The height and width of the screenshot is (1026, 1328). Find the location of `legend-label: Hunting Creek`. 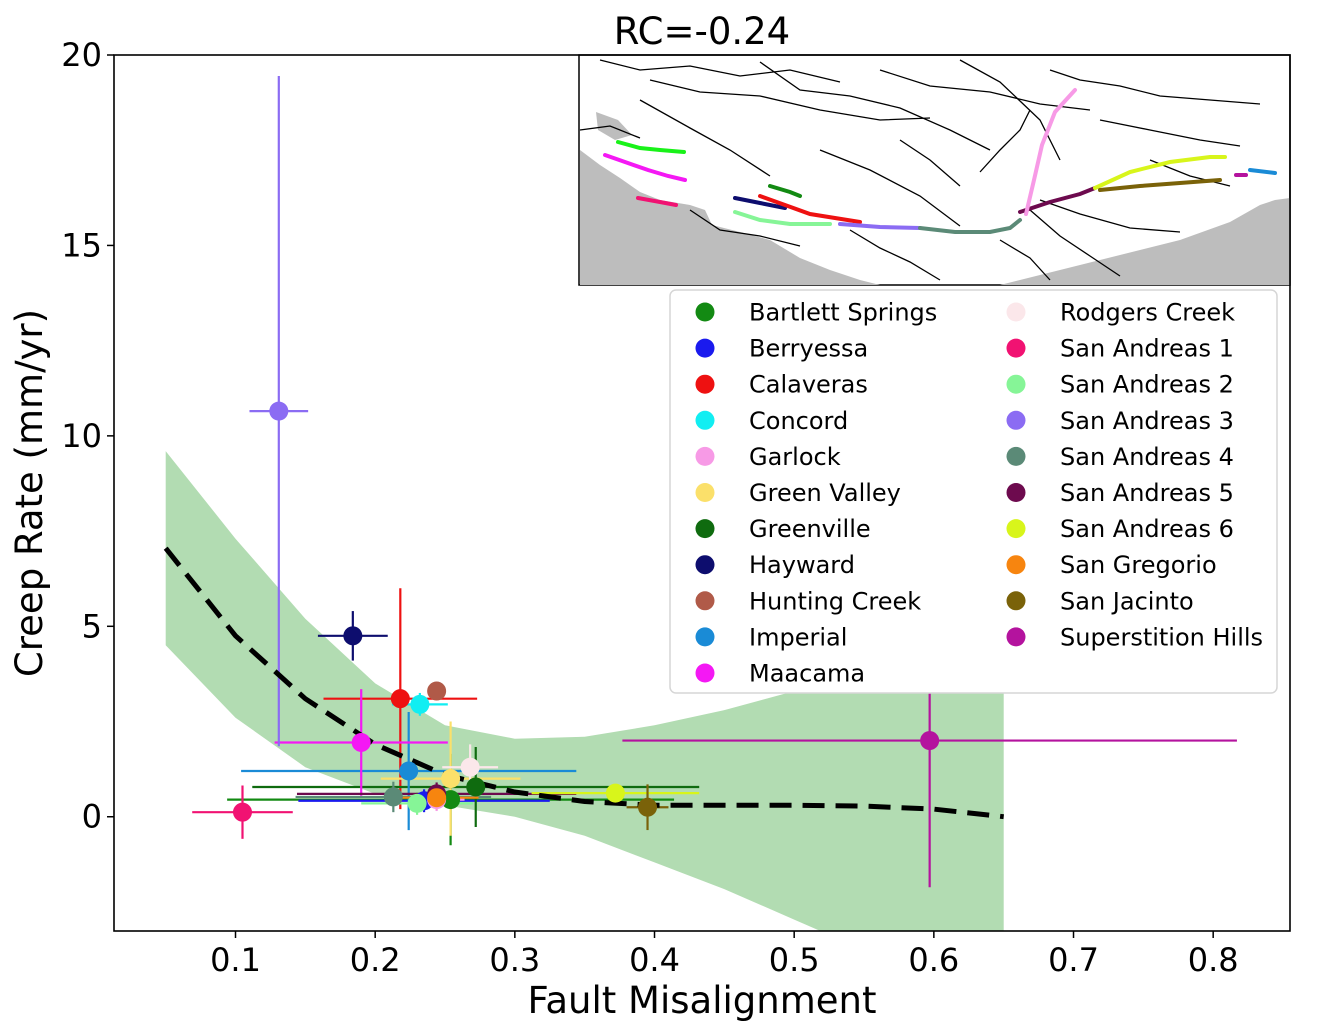

legend-label: Hunting Creek is located at coordinates (835, 601).